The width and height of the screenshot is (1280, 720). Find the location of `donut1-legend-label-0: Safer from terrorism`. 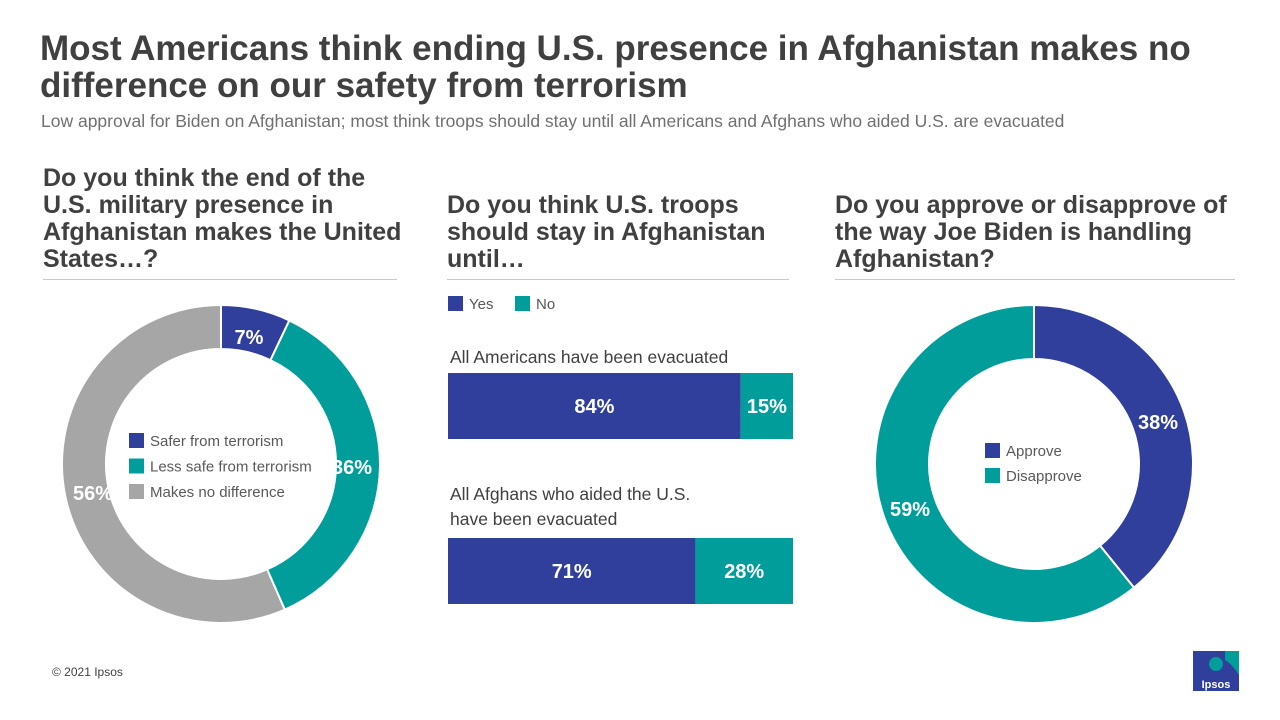

donut1-legend-label-0: Safer from terrorism is located at coordinates (216, 441).